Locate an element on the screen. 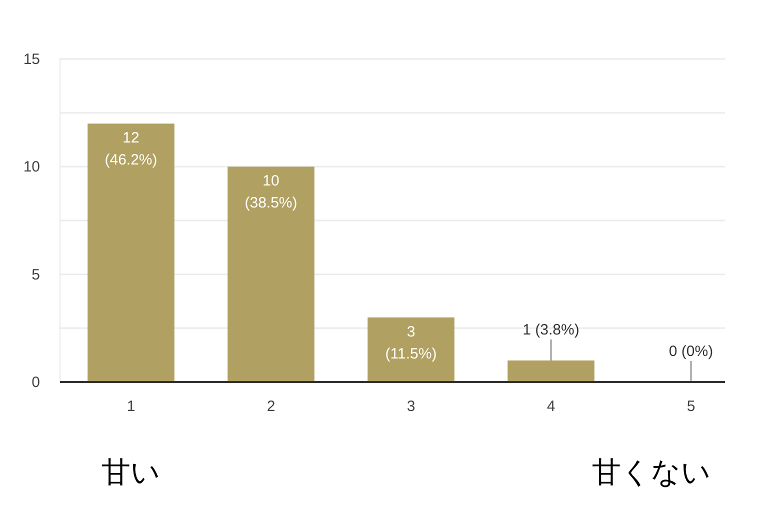 This screenshot has width=772, height=530. data-label: 12 (46.2%) is located at coordinates (131, 149).